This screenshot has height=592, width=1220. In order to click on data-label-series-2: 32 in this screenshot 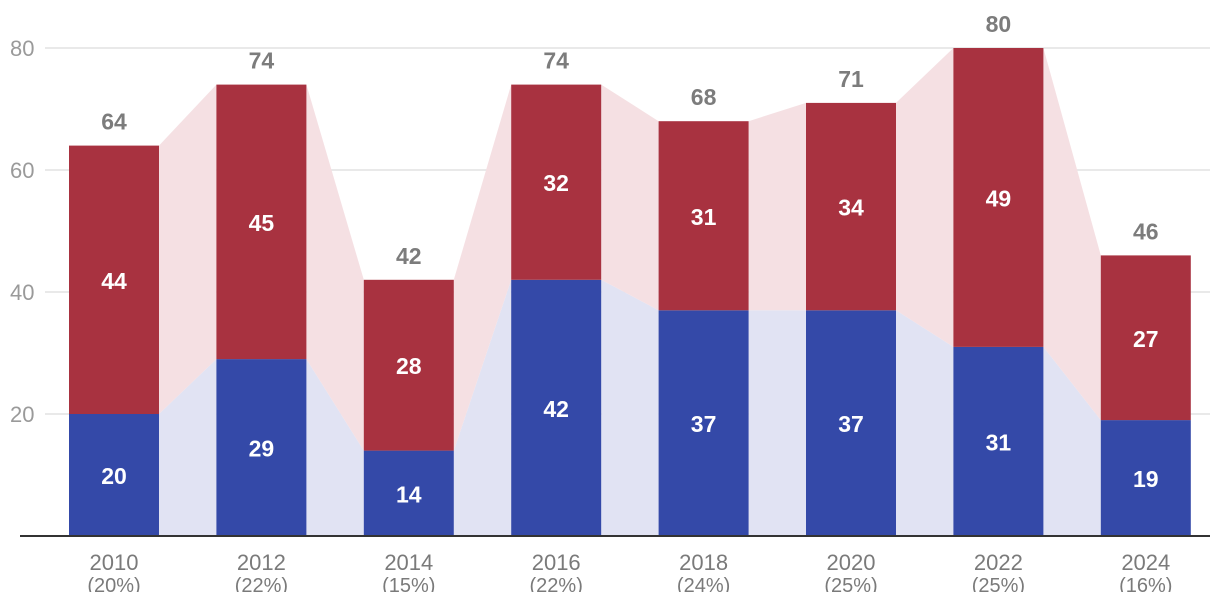, I will do `click(556, 183)`.